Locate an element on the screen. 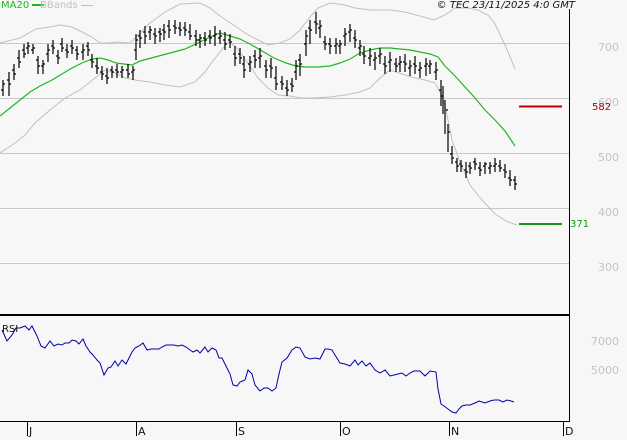 This screenshot has height=440, width=627. price-label-500: 500 is located at coordinates (608, 157).